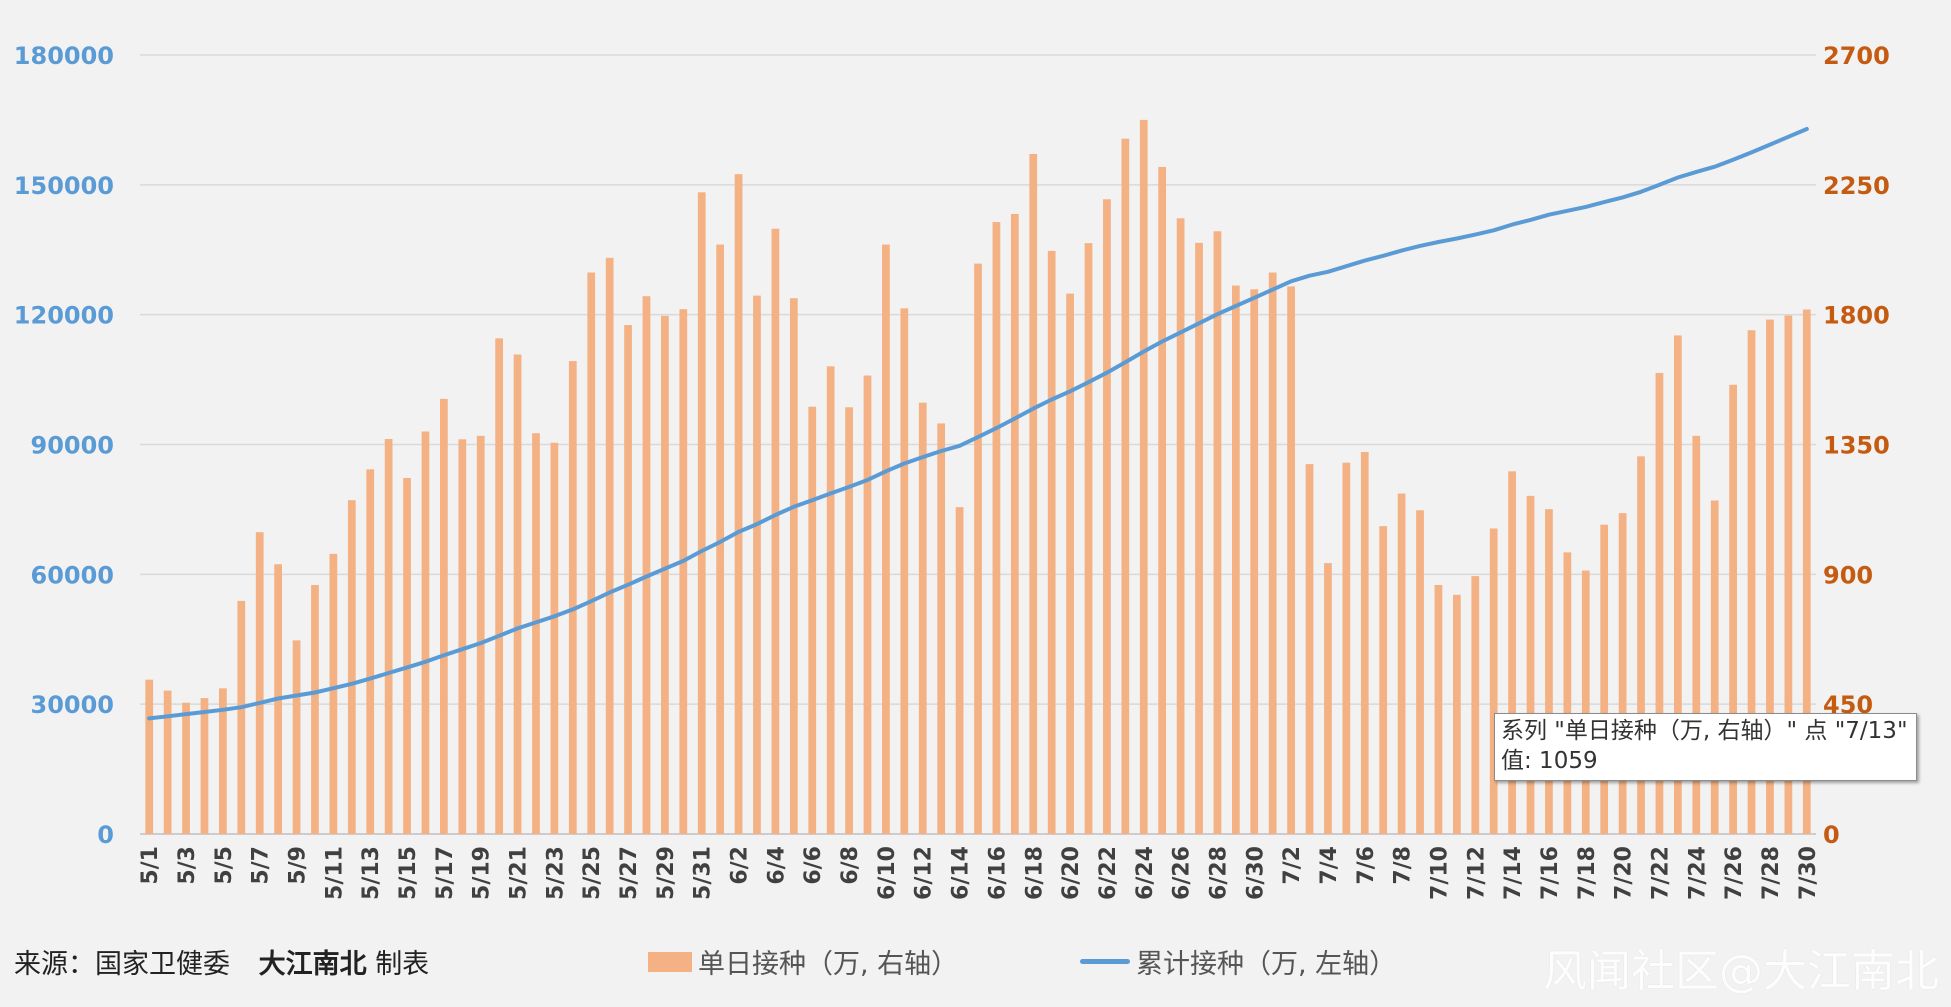 The image size is (1951, 1007). What do you see at coordinates (1420, 672) in the screenshot?
I see `bar-7/9` at bounding box center [1420, 672].